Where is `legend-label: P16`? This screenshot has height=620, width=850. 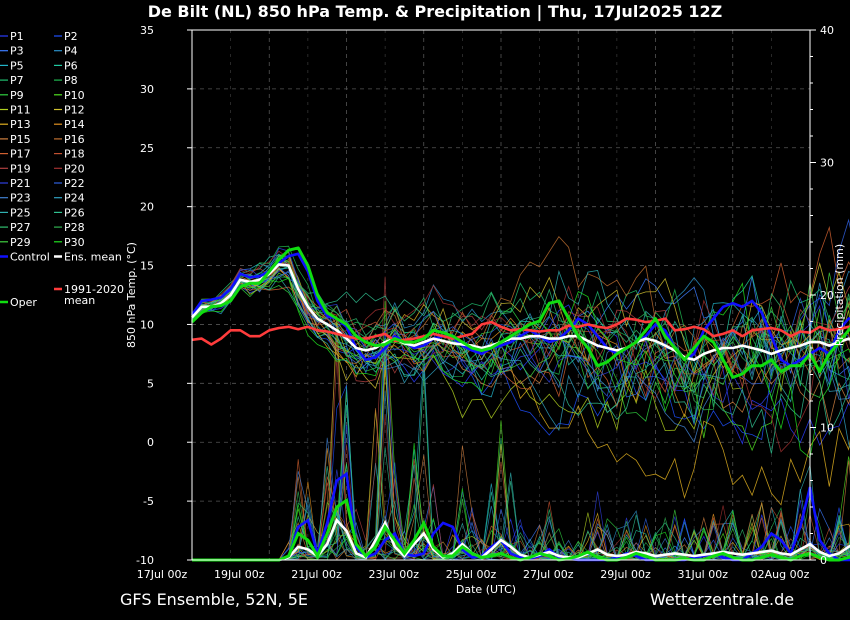
legend-label: P16 is located at coordinates (74, 139).